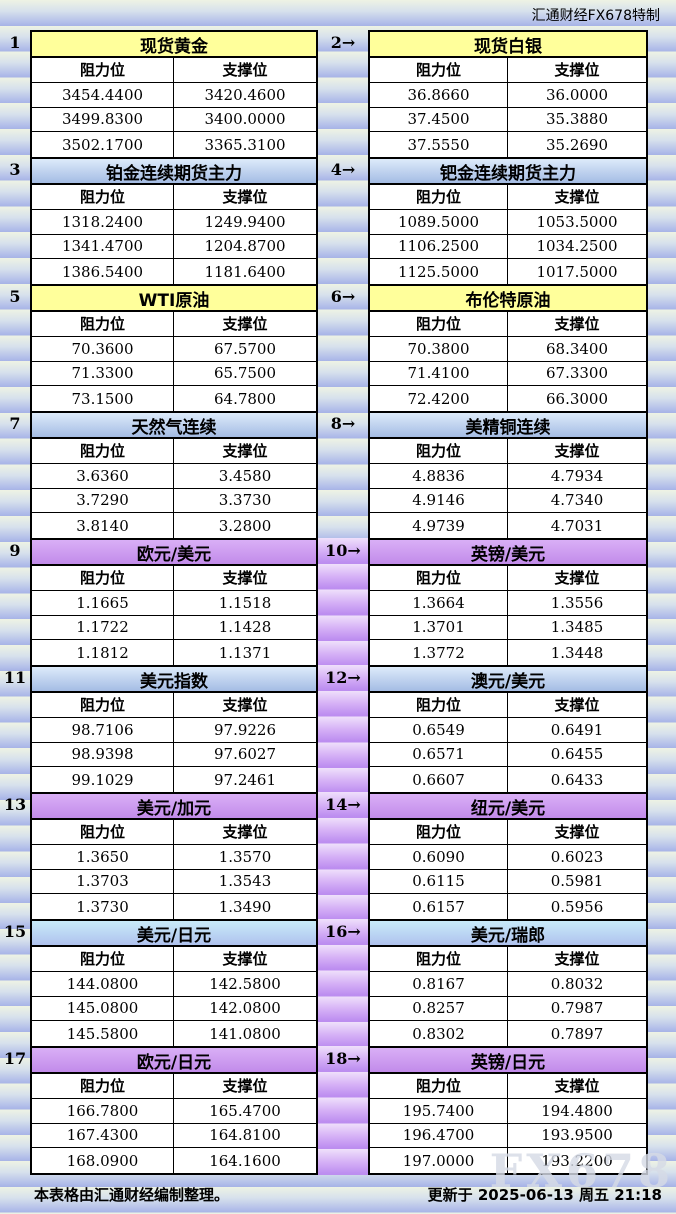 This screenshot has width=676, height=1214. What do you see at coordinates (245, 984) in the screenshot?
I see `support-value-cell: 142.5800` at bounding box center [245, 984].